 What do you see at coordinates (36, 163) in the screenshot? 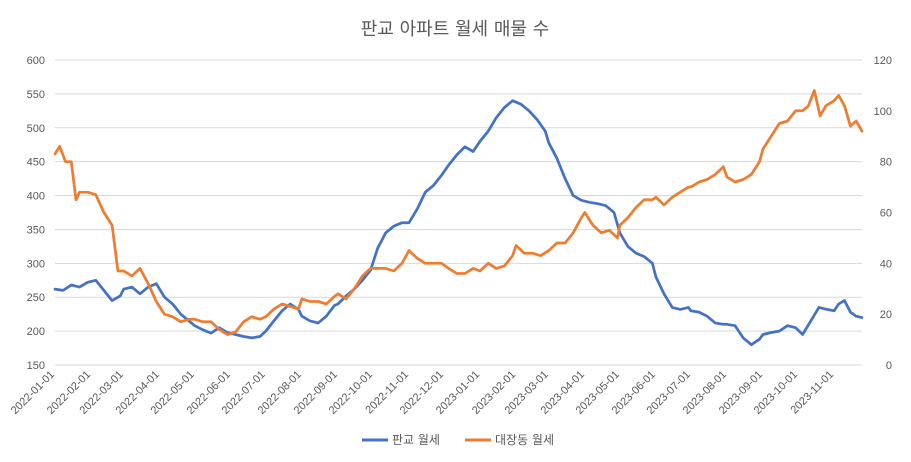
I see `y-left-tick-label: 450` at bounding box center [36, 163].